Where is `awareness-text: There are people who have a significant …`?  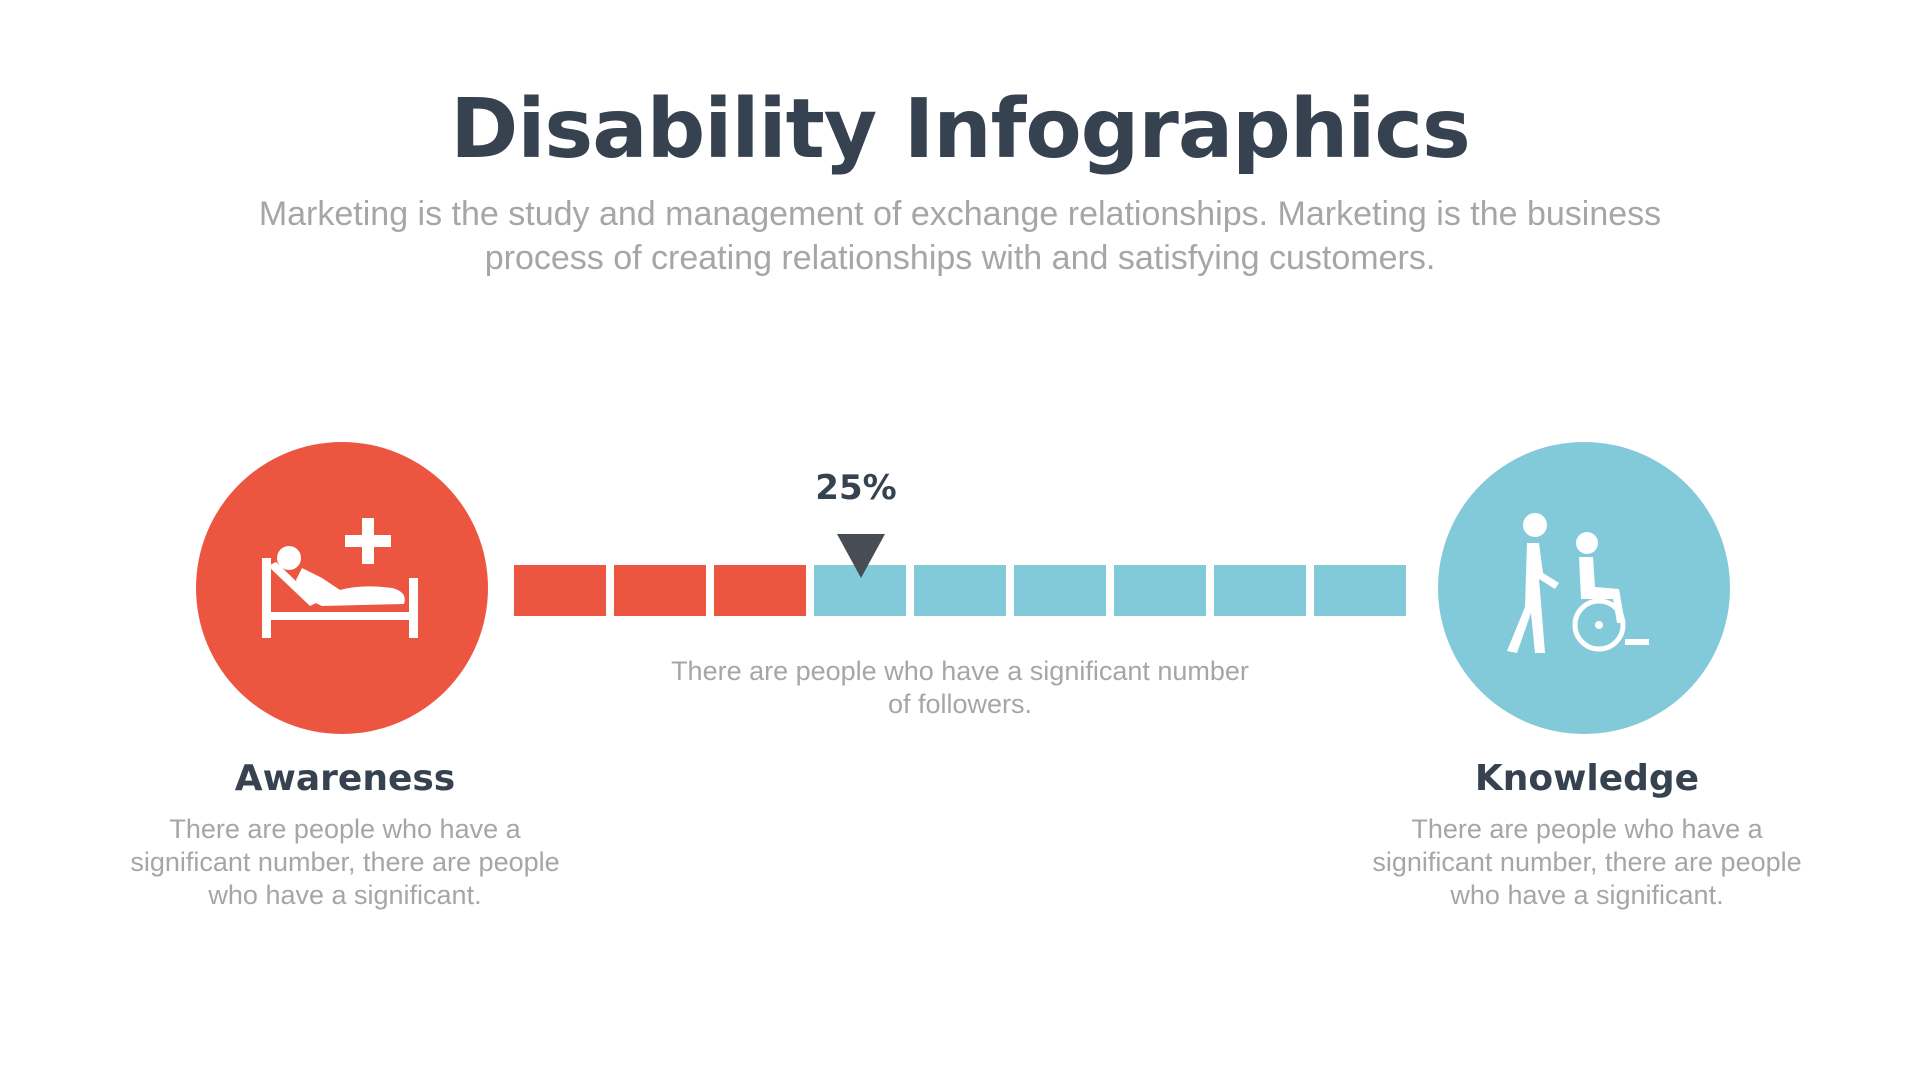 awareness-text: There are people who have a significant … is located at coordinates (345, 862).